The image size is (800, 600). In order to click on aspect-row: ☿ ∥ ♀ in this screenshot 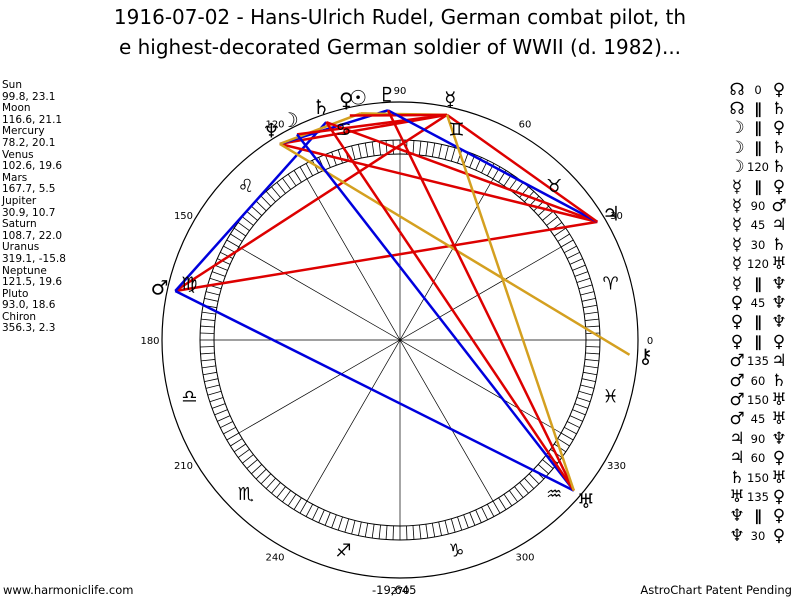, I will do `click(758, 186)`.